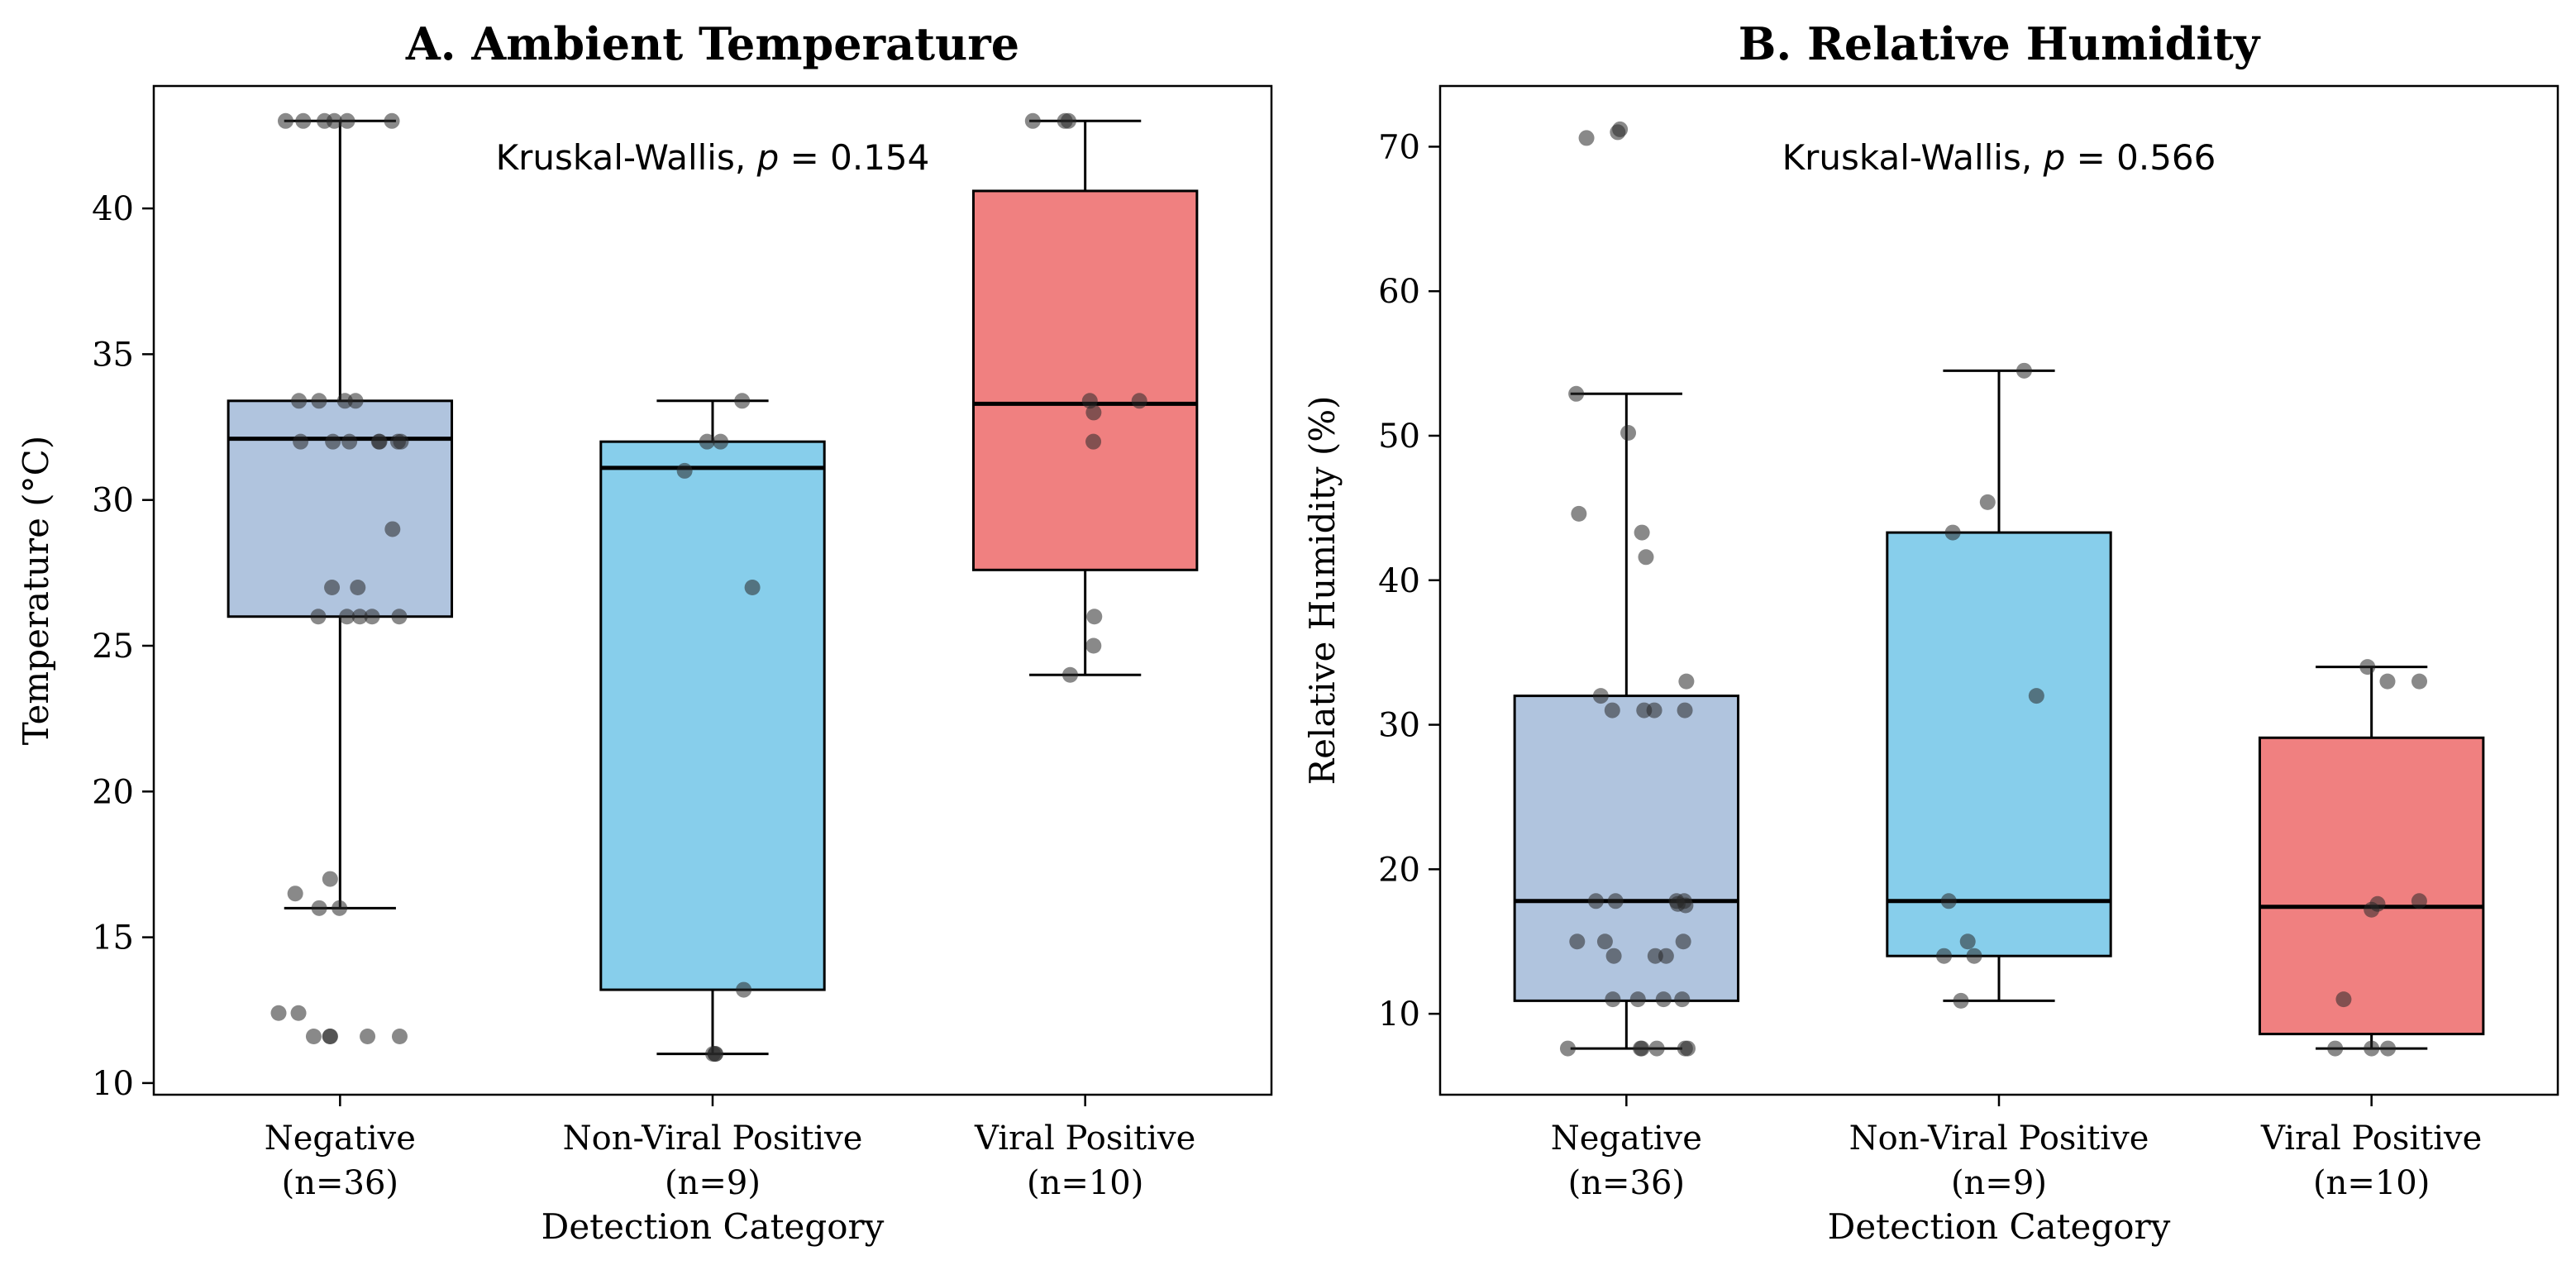 Image resolution: width=2576 pixels, height=1270 pixels. What do you see at coordinates (1322, 590) in the screenshot?
I see `y-axis-label: Relative Humidity (%)` at bounding box center [1322, 590].